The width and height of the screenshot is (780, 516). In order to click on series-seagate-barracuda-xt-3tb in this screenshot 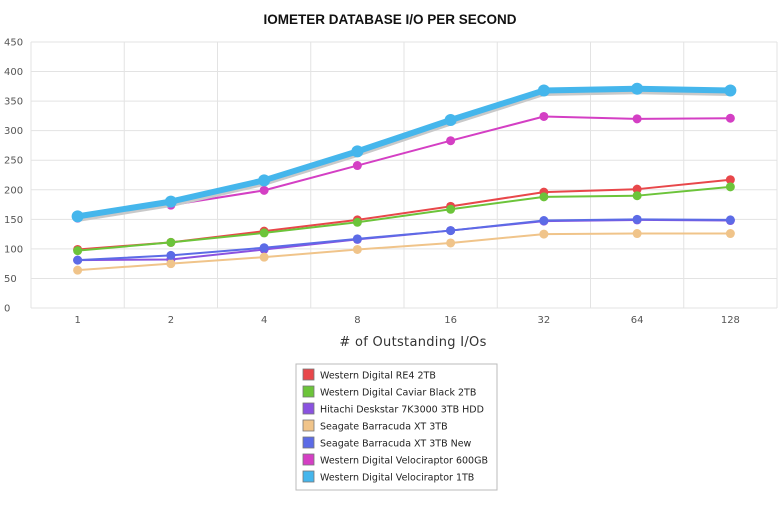, I will do `click(404, 252)`.